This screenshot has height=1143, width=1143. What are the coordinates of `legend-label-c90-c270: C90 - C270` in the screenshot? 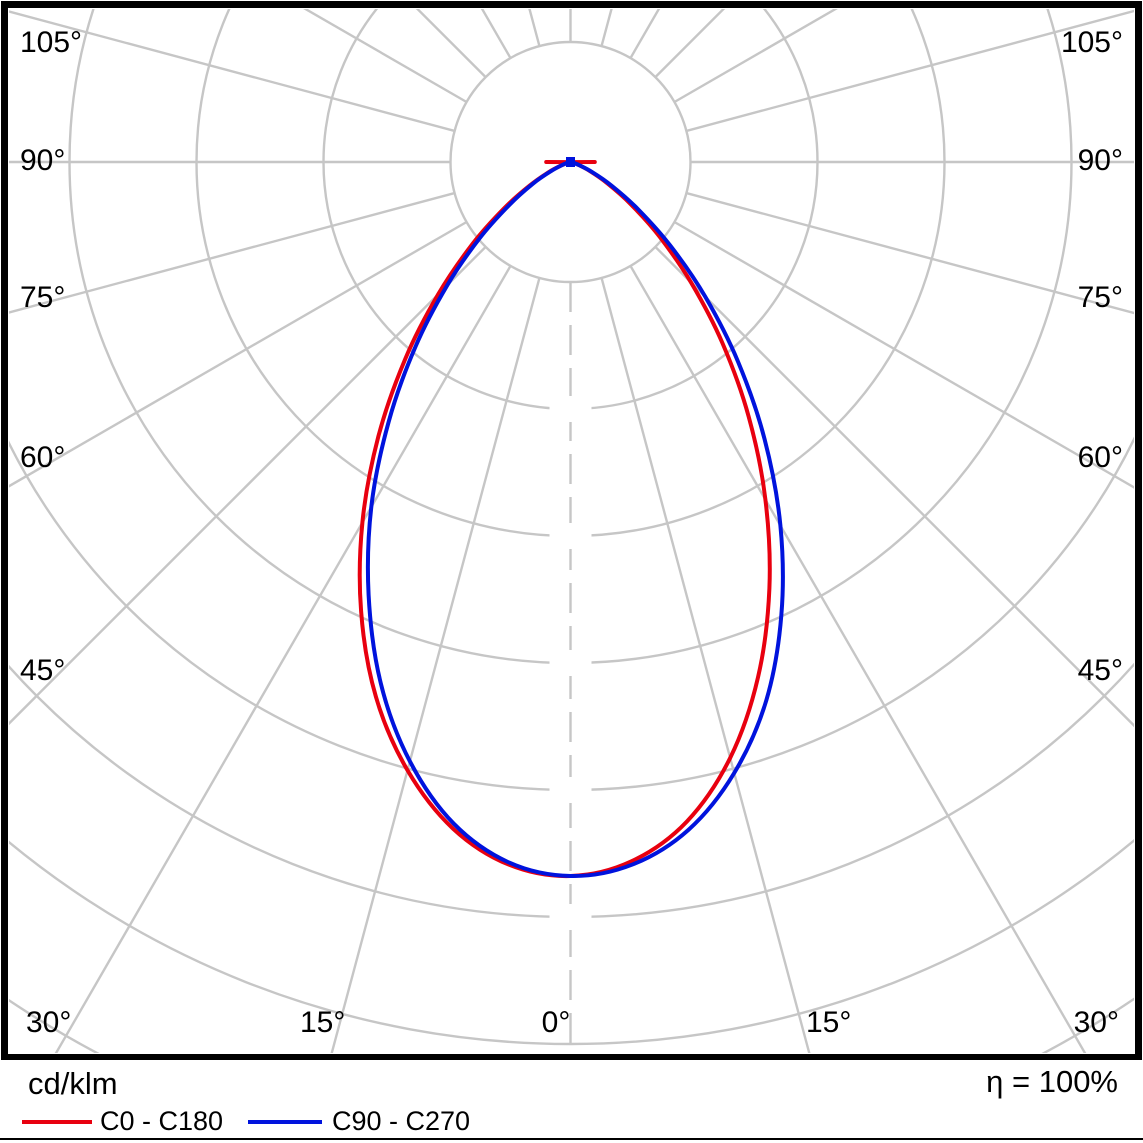 It's located at (401, 1121).